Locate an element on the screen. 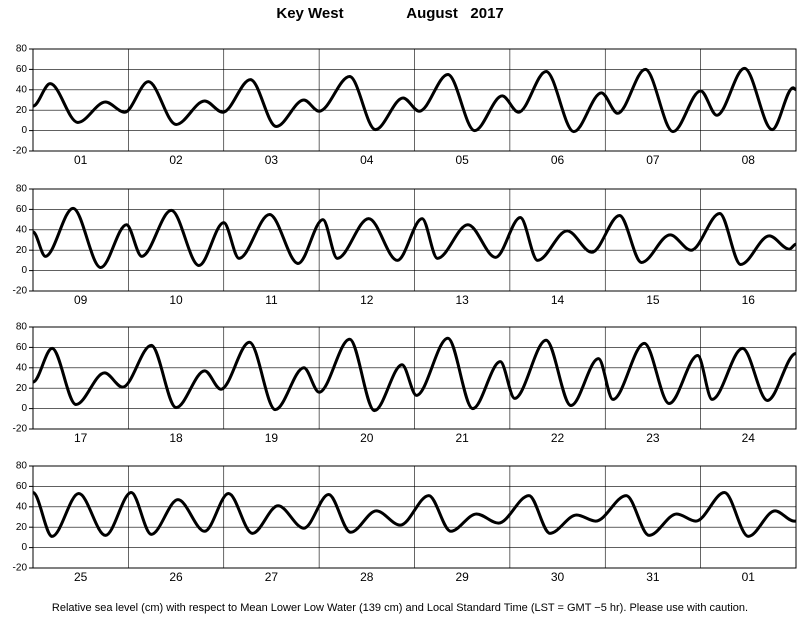  day-label: 20 is located at coordinates (367, 438).